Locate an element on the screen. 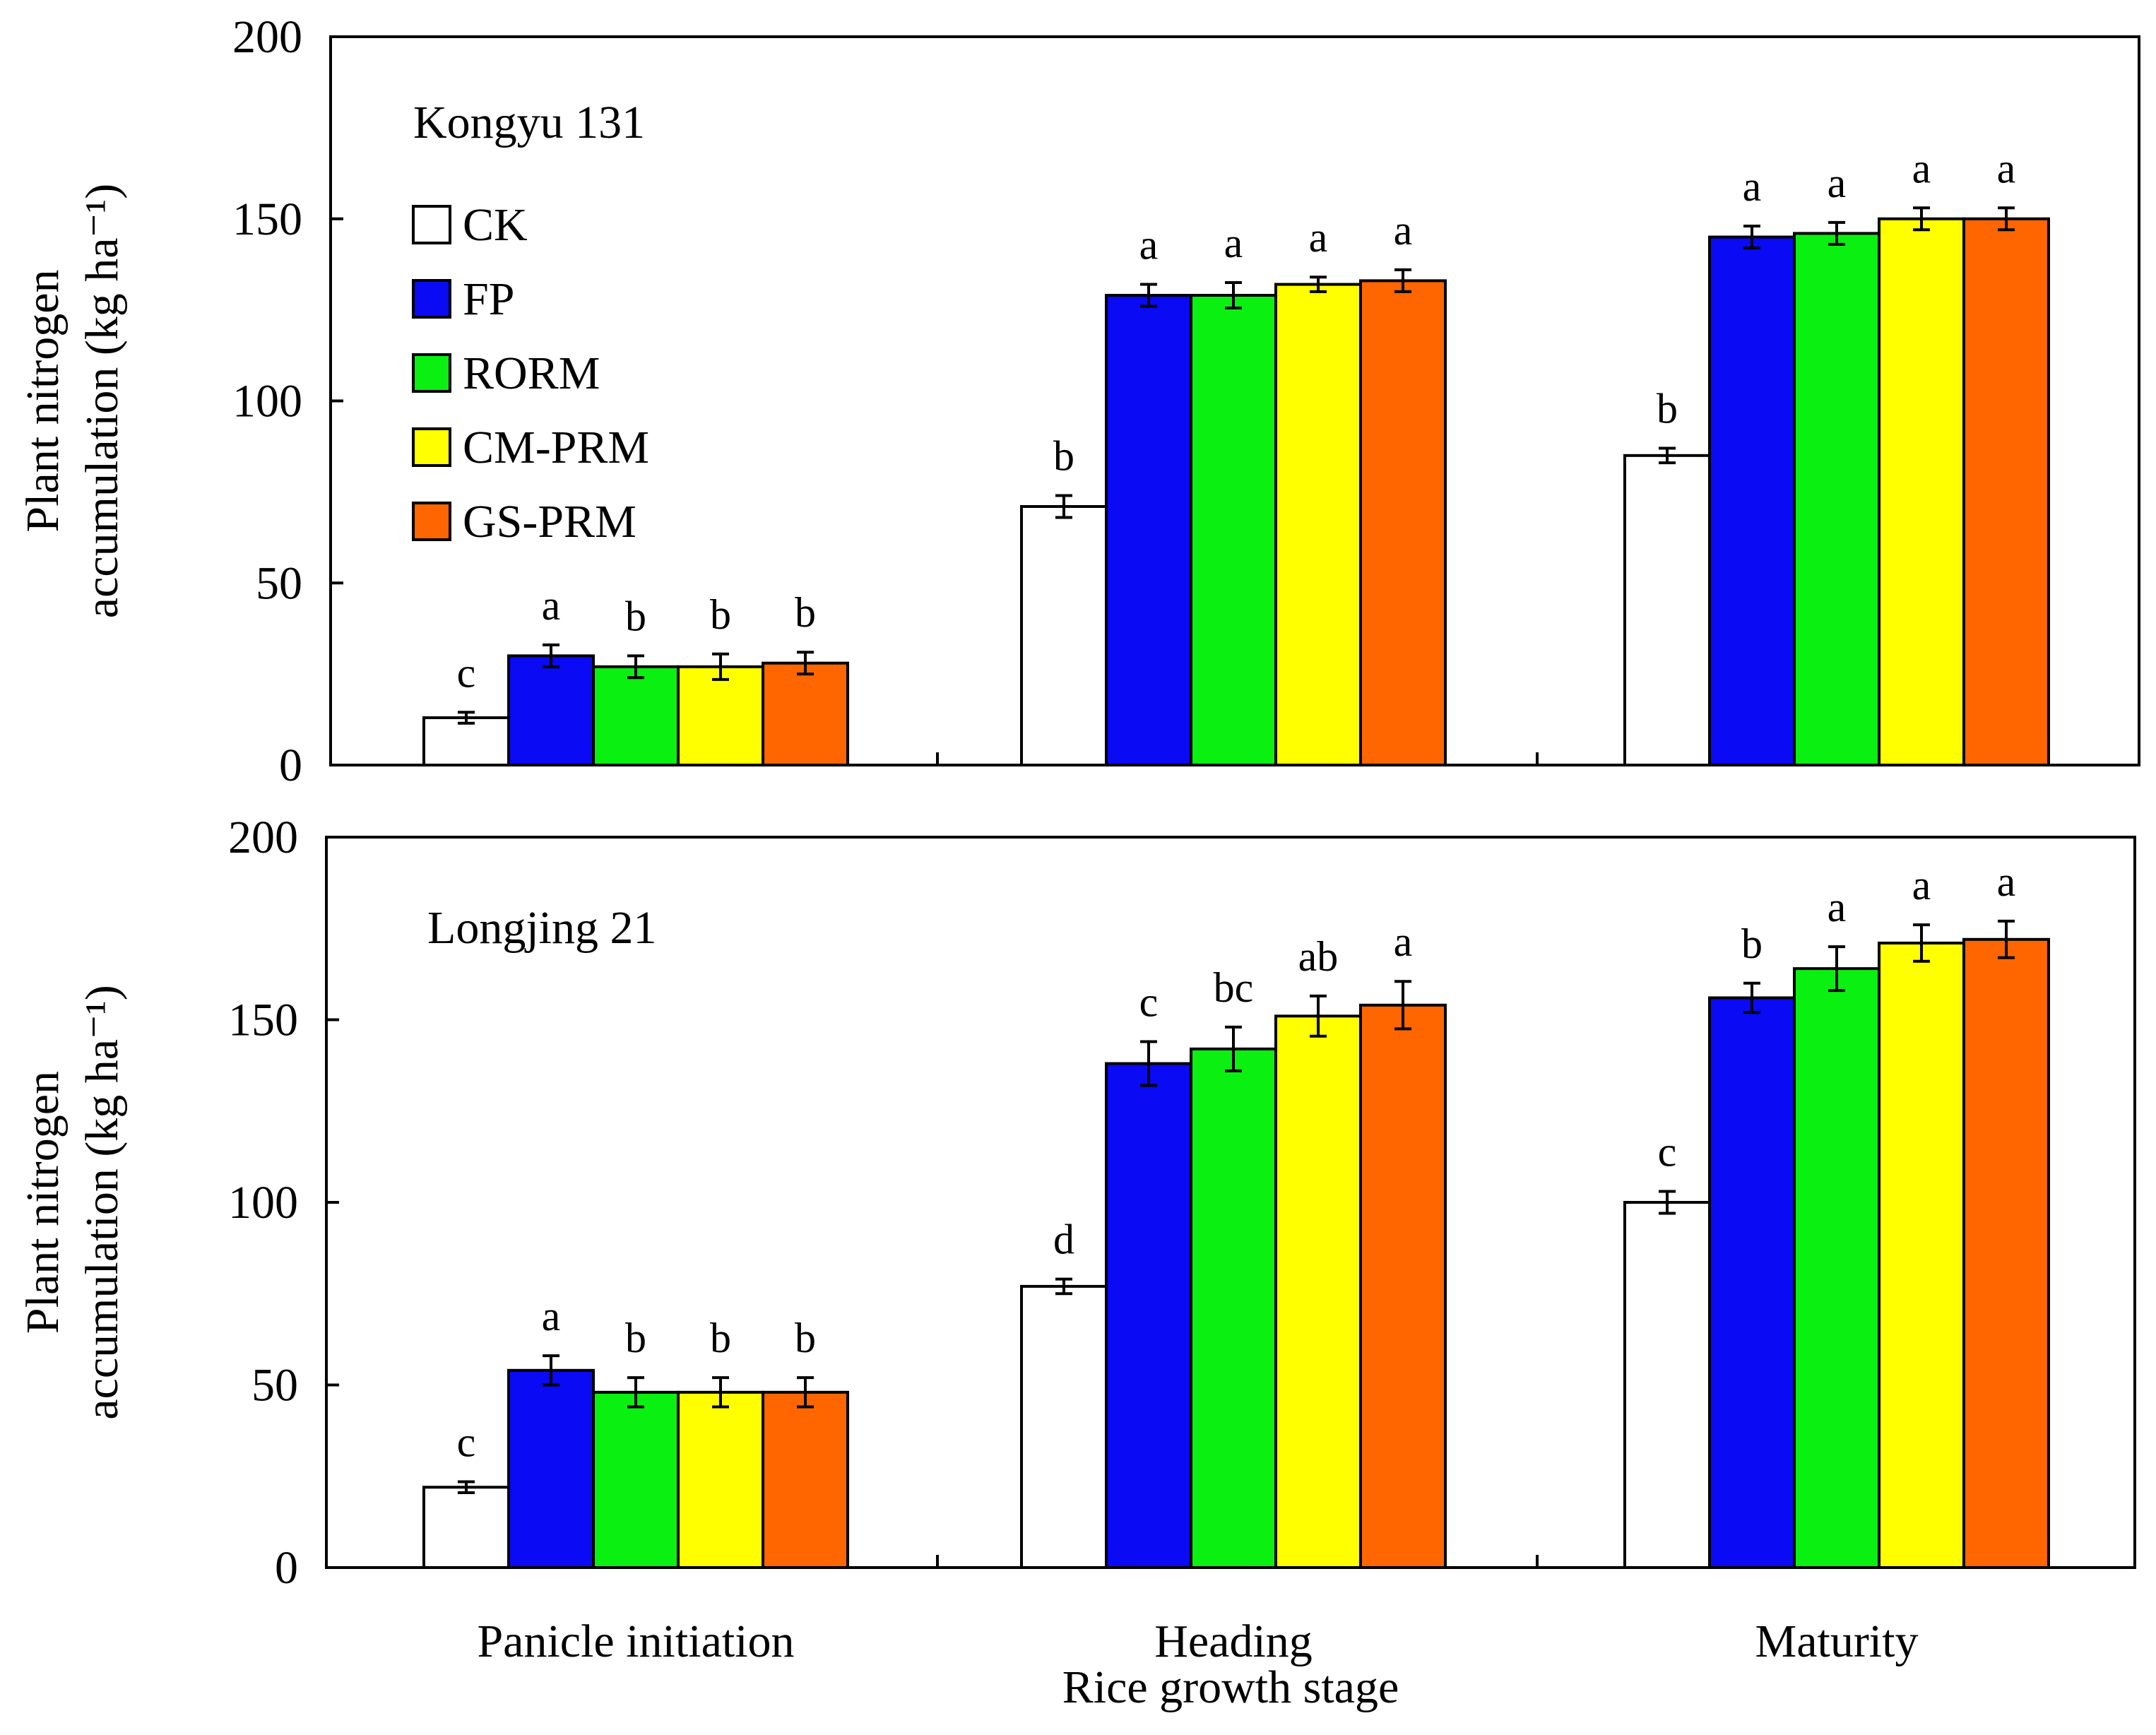  x-category-label: Maturity is located at coordinates (1837, 1642).